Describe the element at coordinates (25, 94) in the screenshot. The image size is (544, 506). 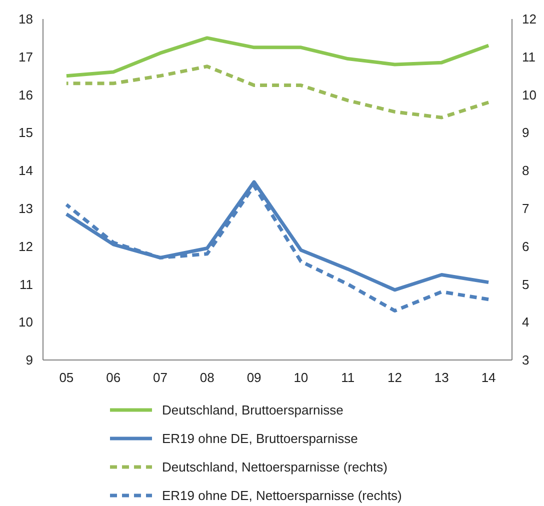
I see `y-tick-label: 16` at that location.